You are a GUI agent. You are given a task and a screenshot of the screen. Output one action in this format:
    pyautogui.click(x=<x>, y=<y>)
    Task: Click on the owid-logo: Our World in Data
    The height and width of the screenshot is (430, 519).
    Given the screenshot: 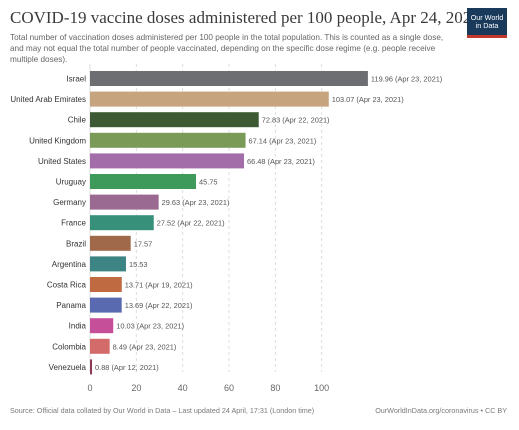 What is the action you would take?
    pyautogui.click(x=487, y=23)
    